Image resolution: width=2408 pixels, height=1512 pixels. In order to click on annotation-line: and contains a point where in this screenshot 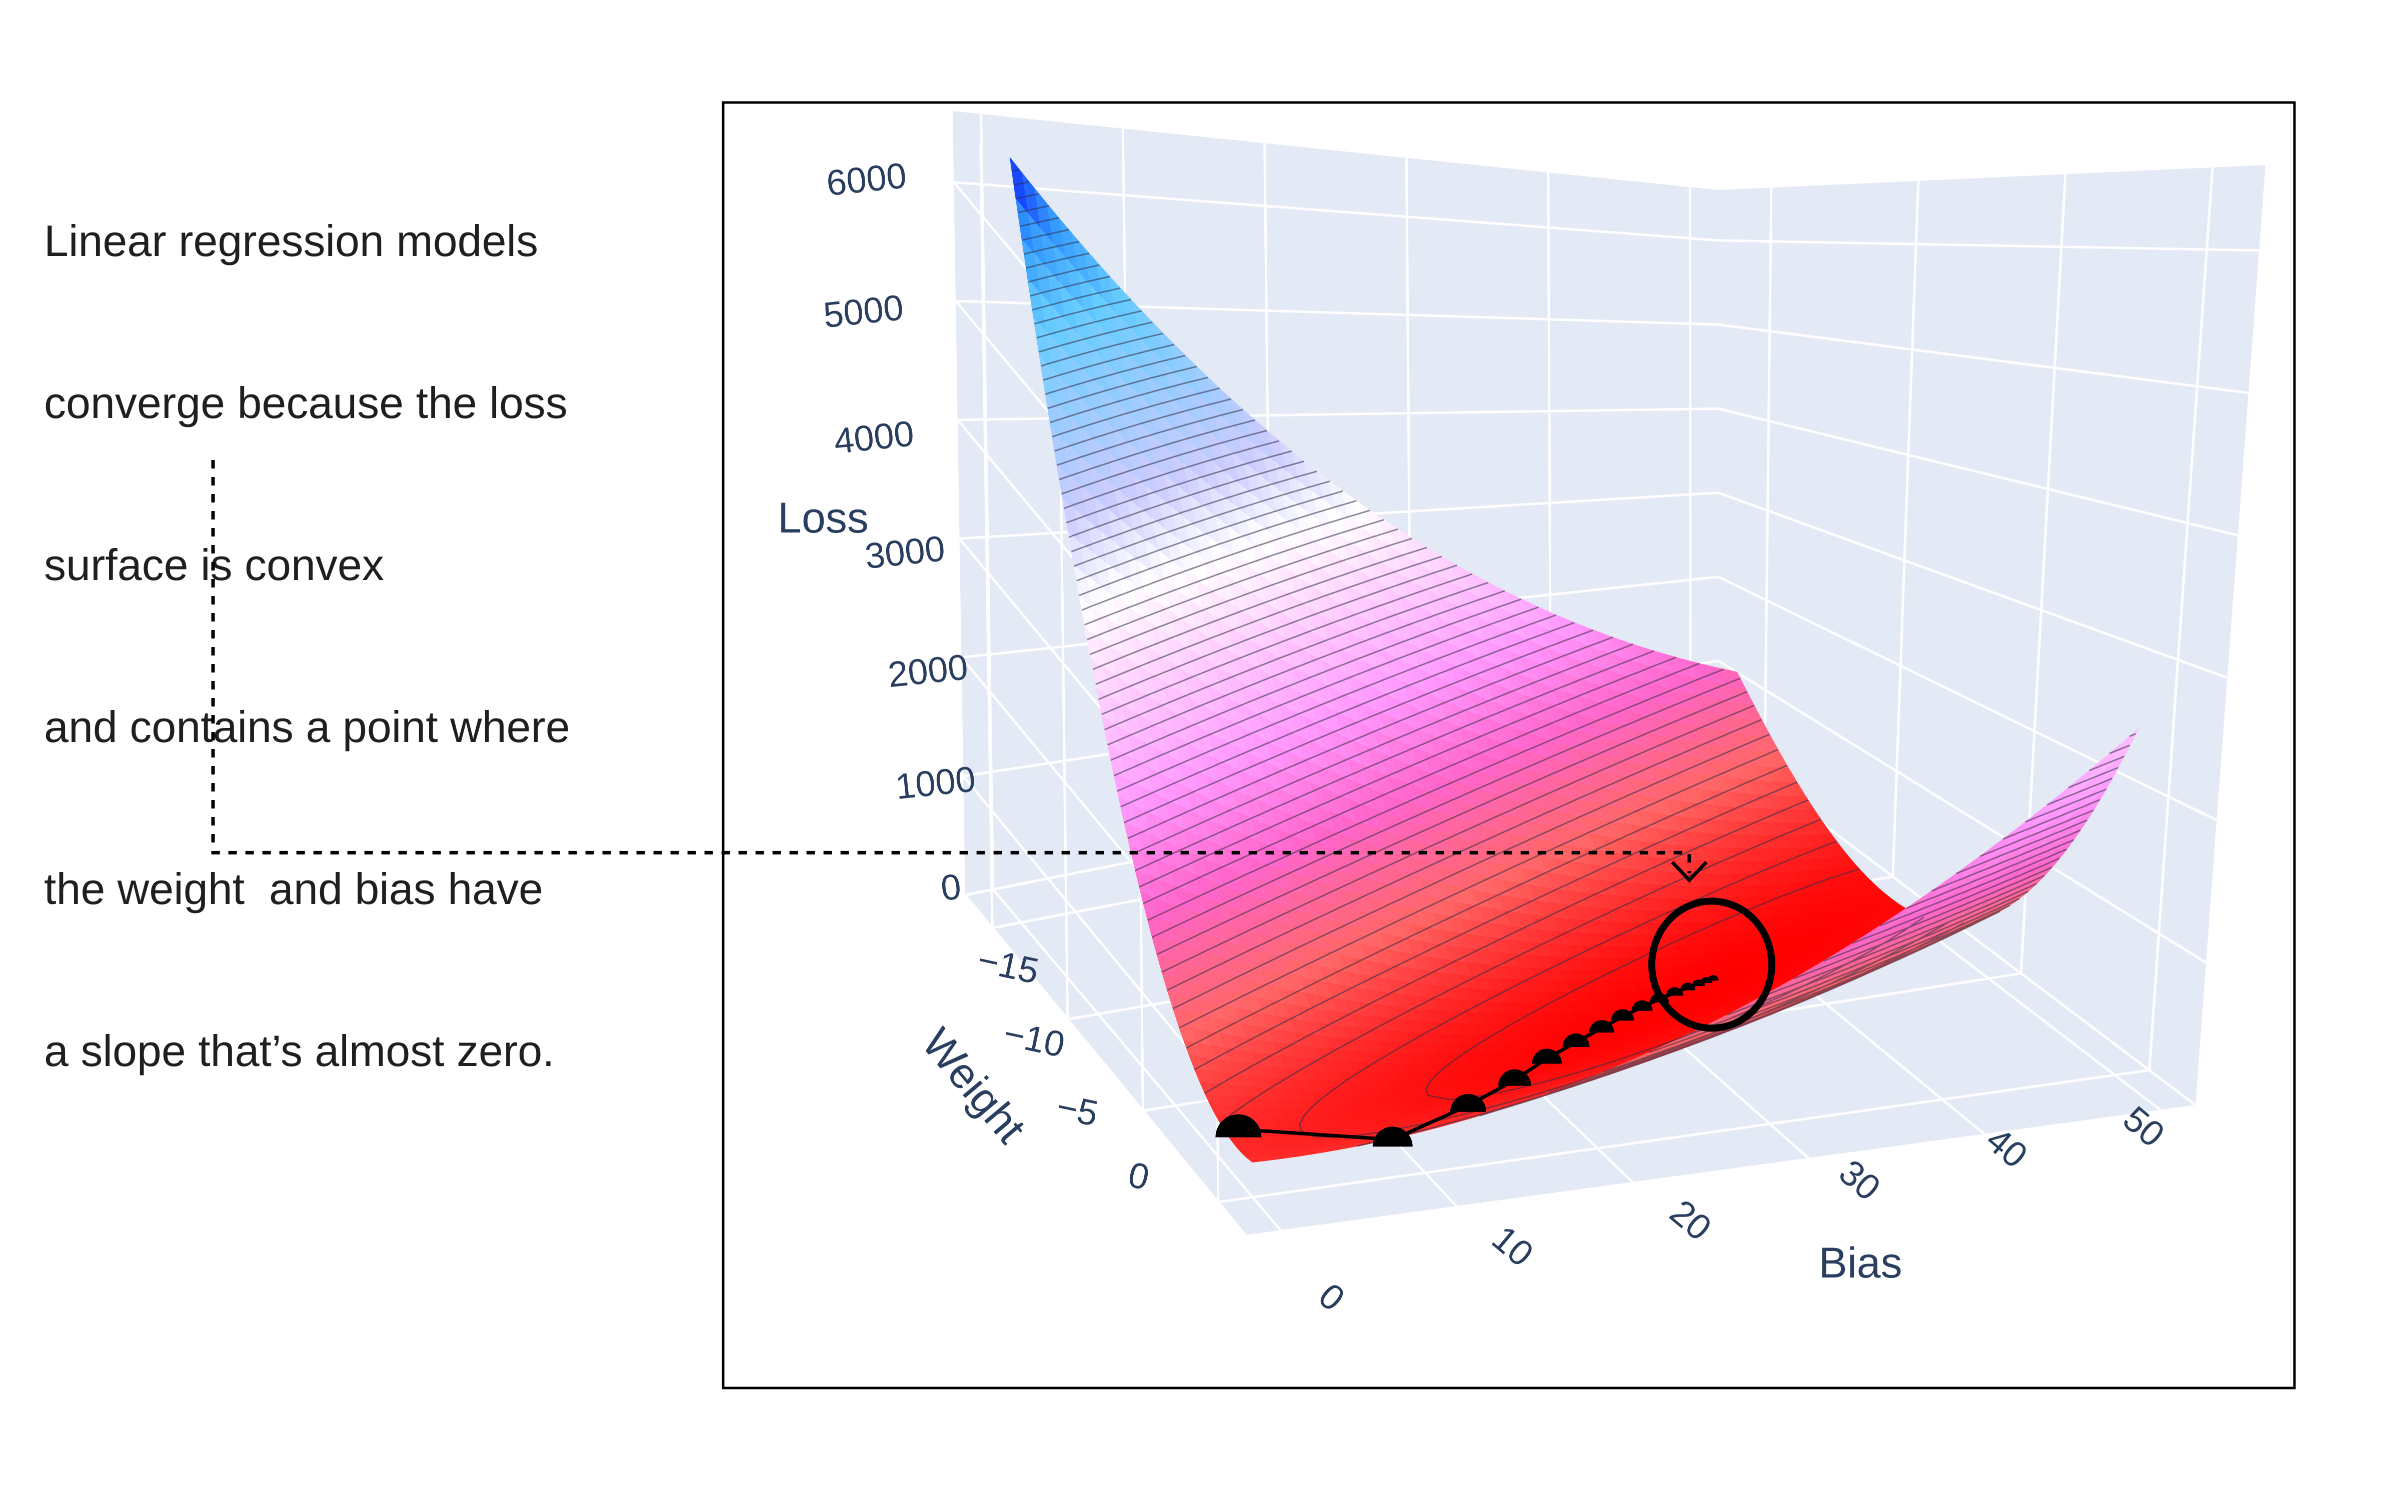, I will do `click(307, 727)`.